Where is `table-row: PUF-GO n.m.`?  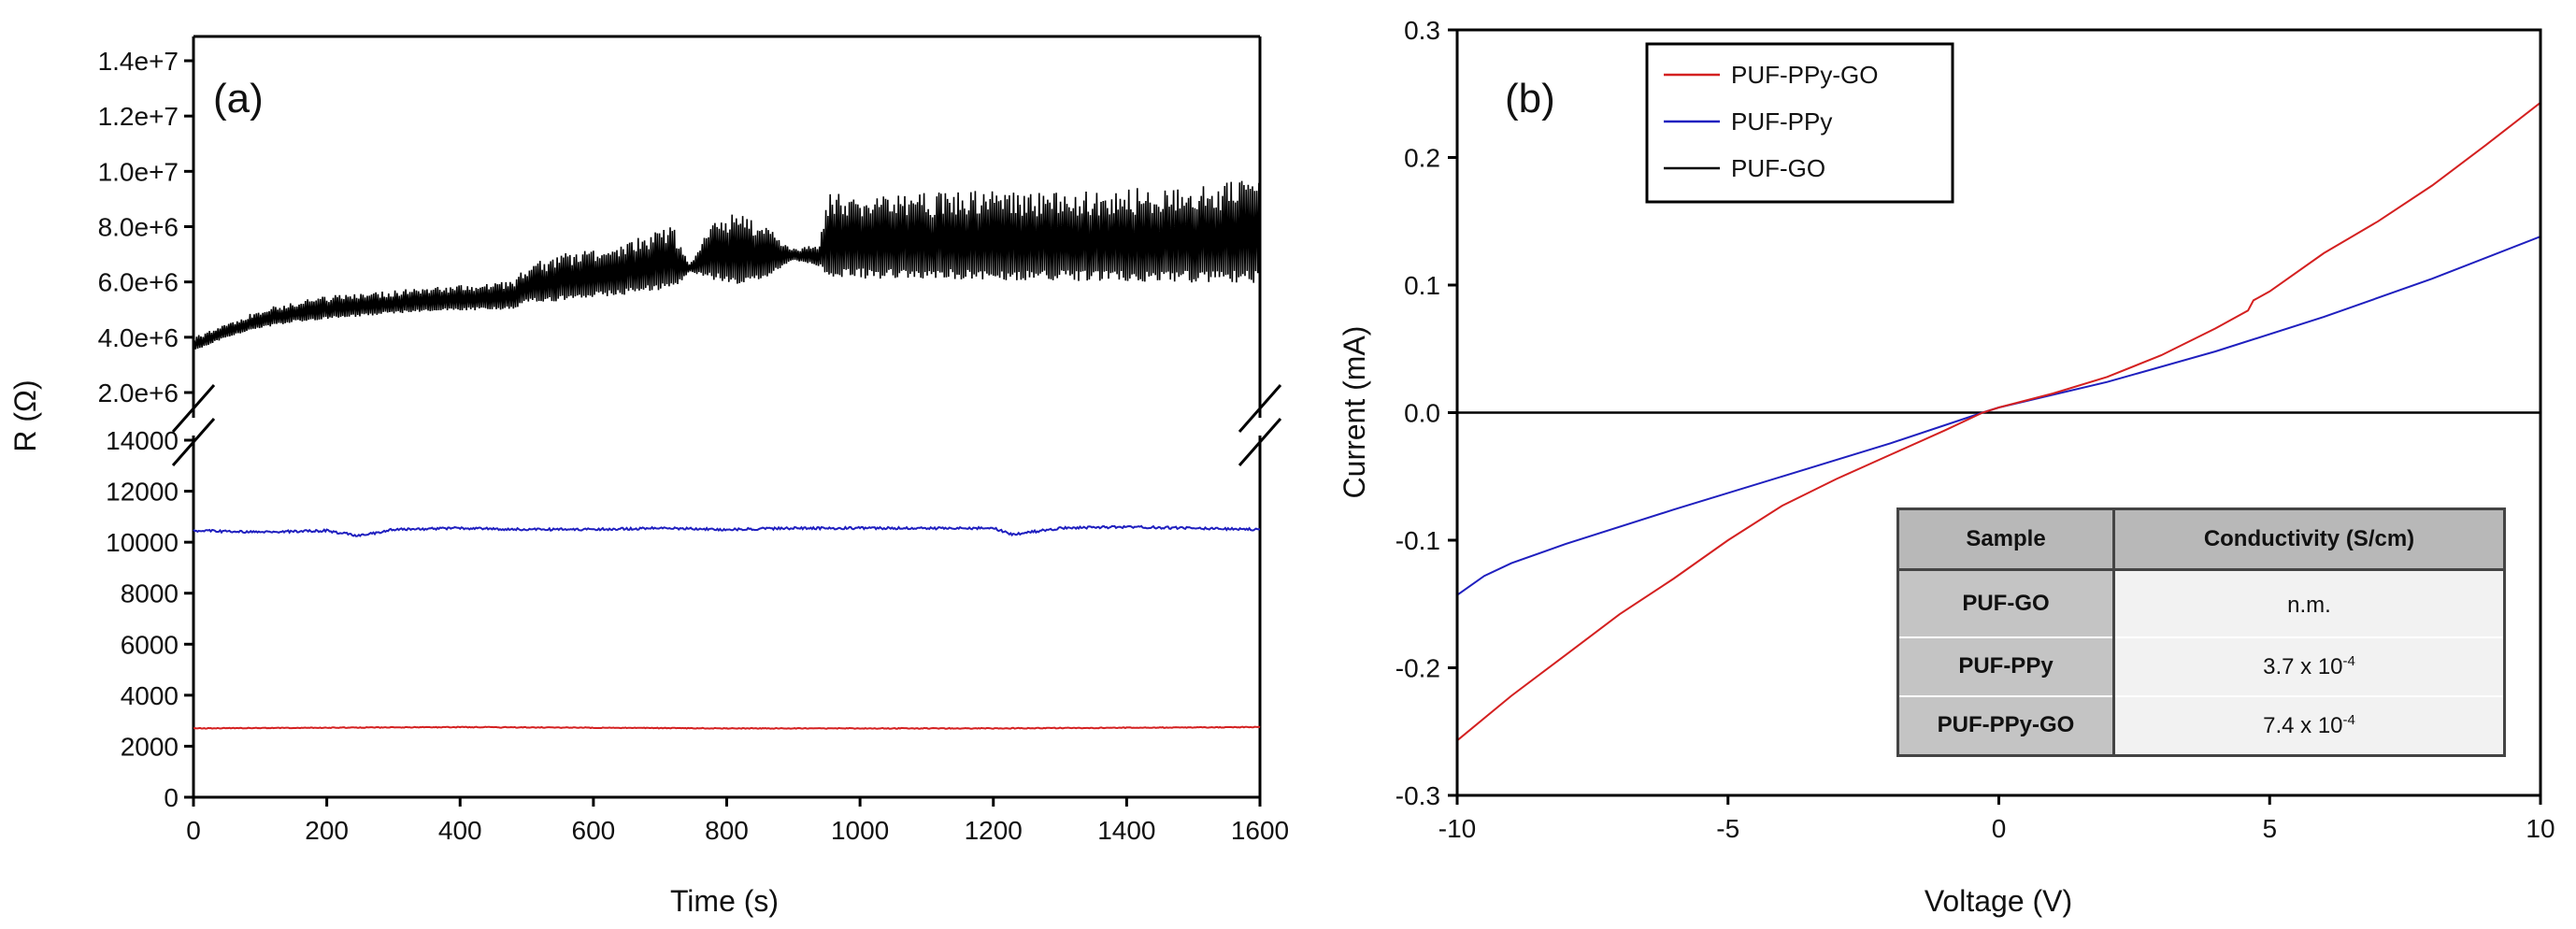 table-row: PUF-GO n.m. is located at coordinates (2201, 603).